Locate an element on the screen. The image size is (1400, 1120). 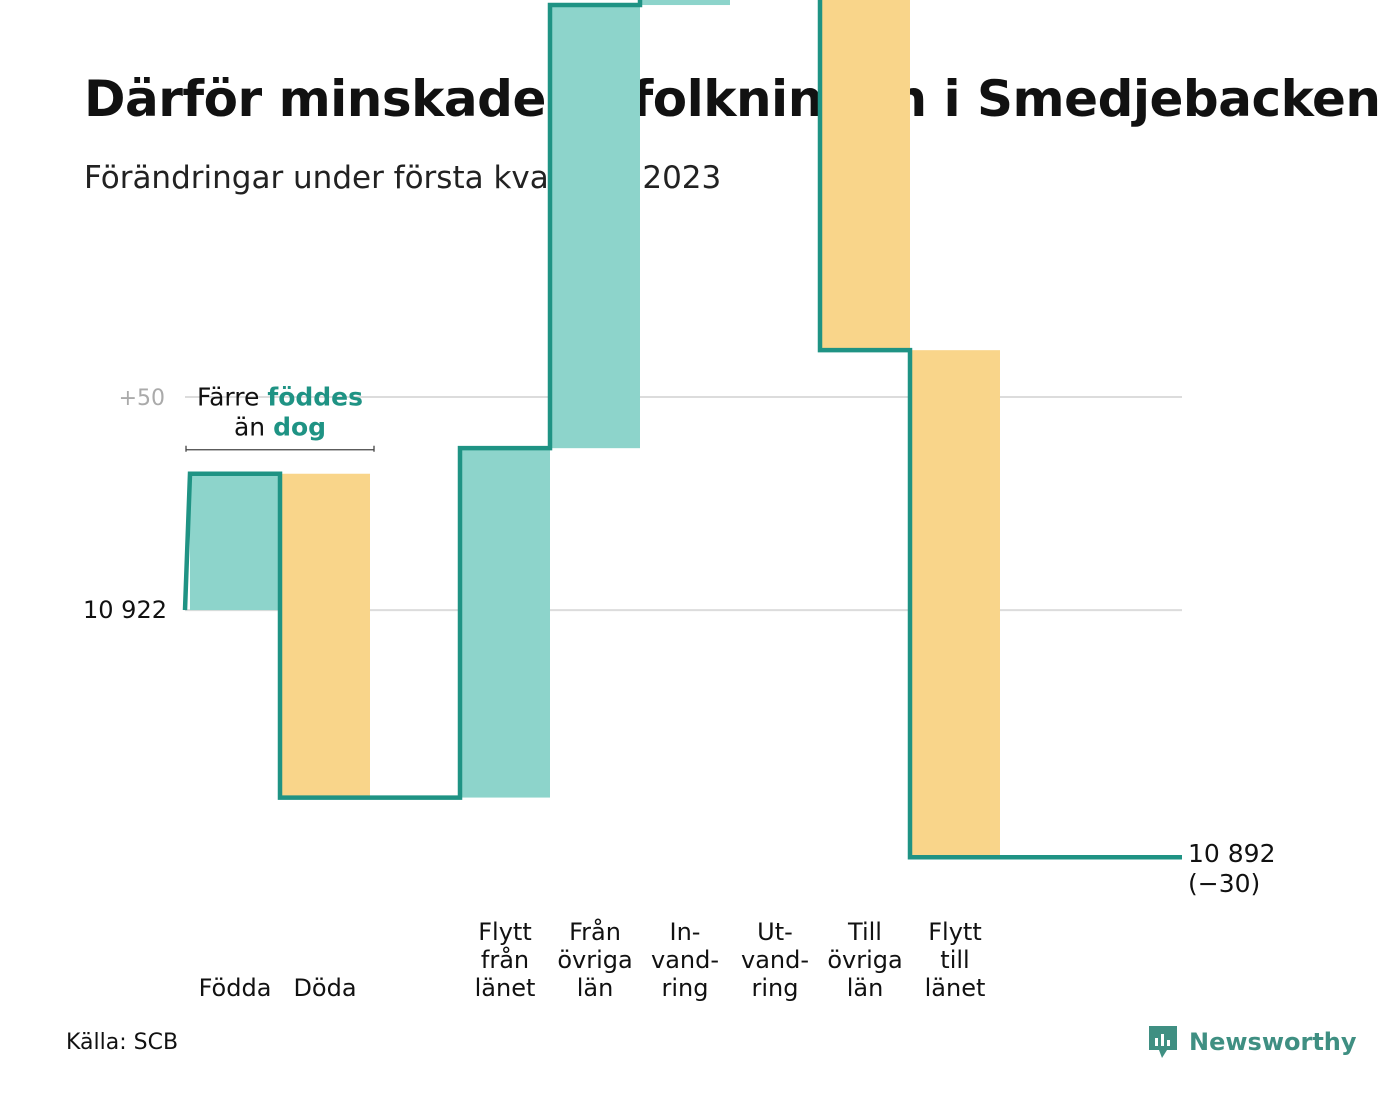
x-tick-label: från is located at coordinates (505, 959).